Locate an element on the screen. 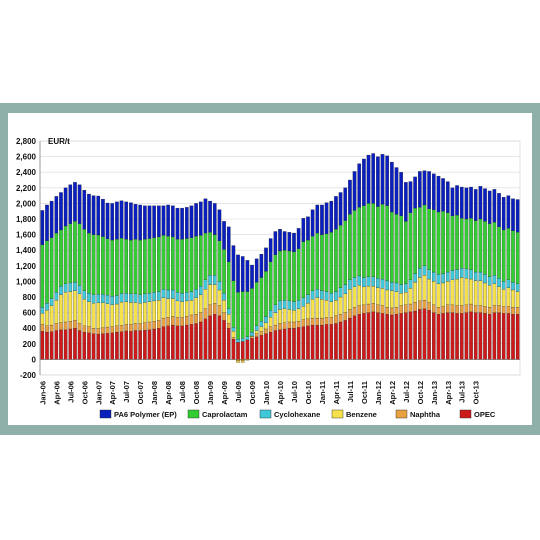  legend-label: Naphtha is located at coordinates (425, 414).